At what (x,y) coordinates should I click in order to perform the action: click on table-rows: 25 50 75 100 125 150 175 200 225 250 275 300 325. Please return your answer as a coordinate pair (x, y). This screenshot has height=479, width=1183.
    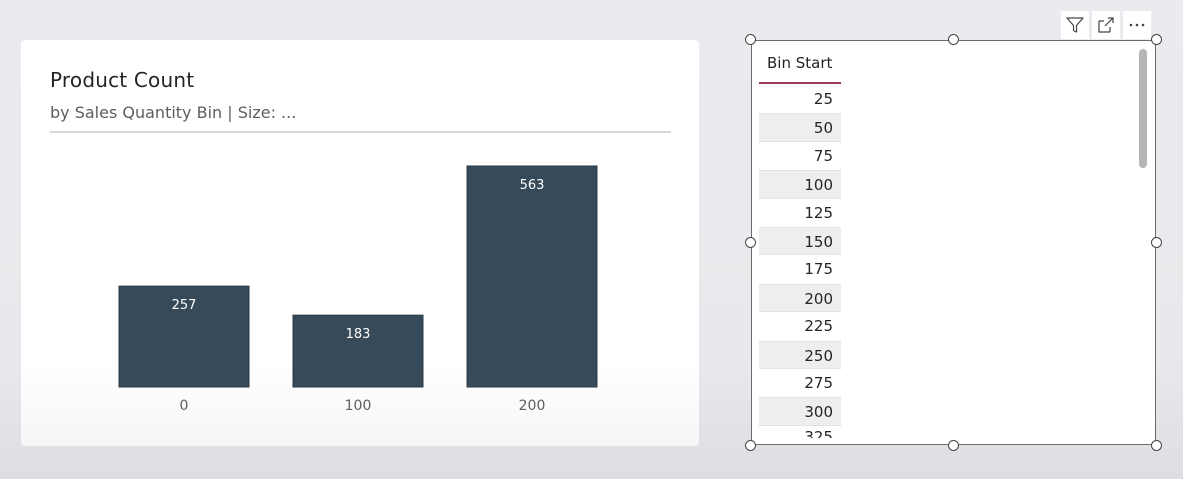
    Looking at the image, I should click on (800, 261).